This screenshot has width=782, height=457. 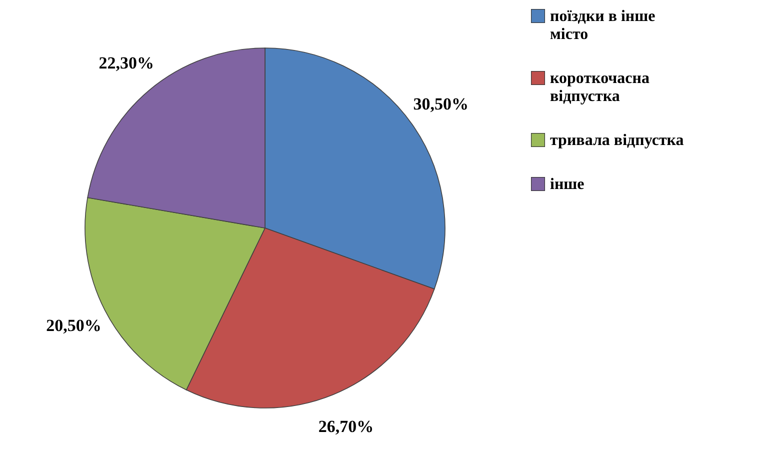 What do you see at coordinates (600, 87) in the screenshot?
I see `legend-label: короткочасна відпустка` at bounding box center [600, 87].